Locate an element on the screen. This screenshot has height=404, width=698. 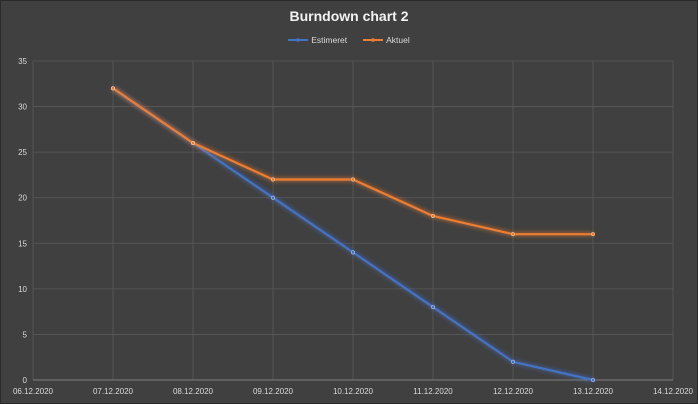
legend-label-estimeret: Estimeret is located at coordinates (329, 40).